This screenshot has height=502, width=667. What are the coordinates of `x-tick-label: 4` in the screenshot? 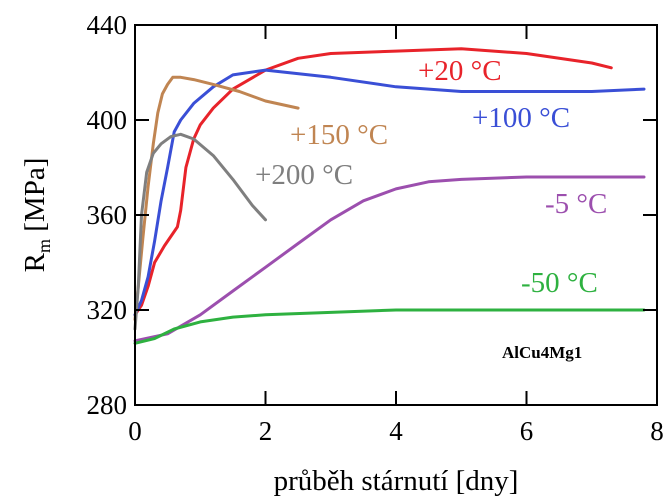 It's located at (396, 431).